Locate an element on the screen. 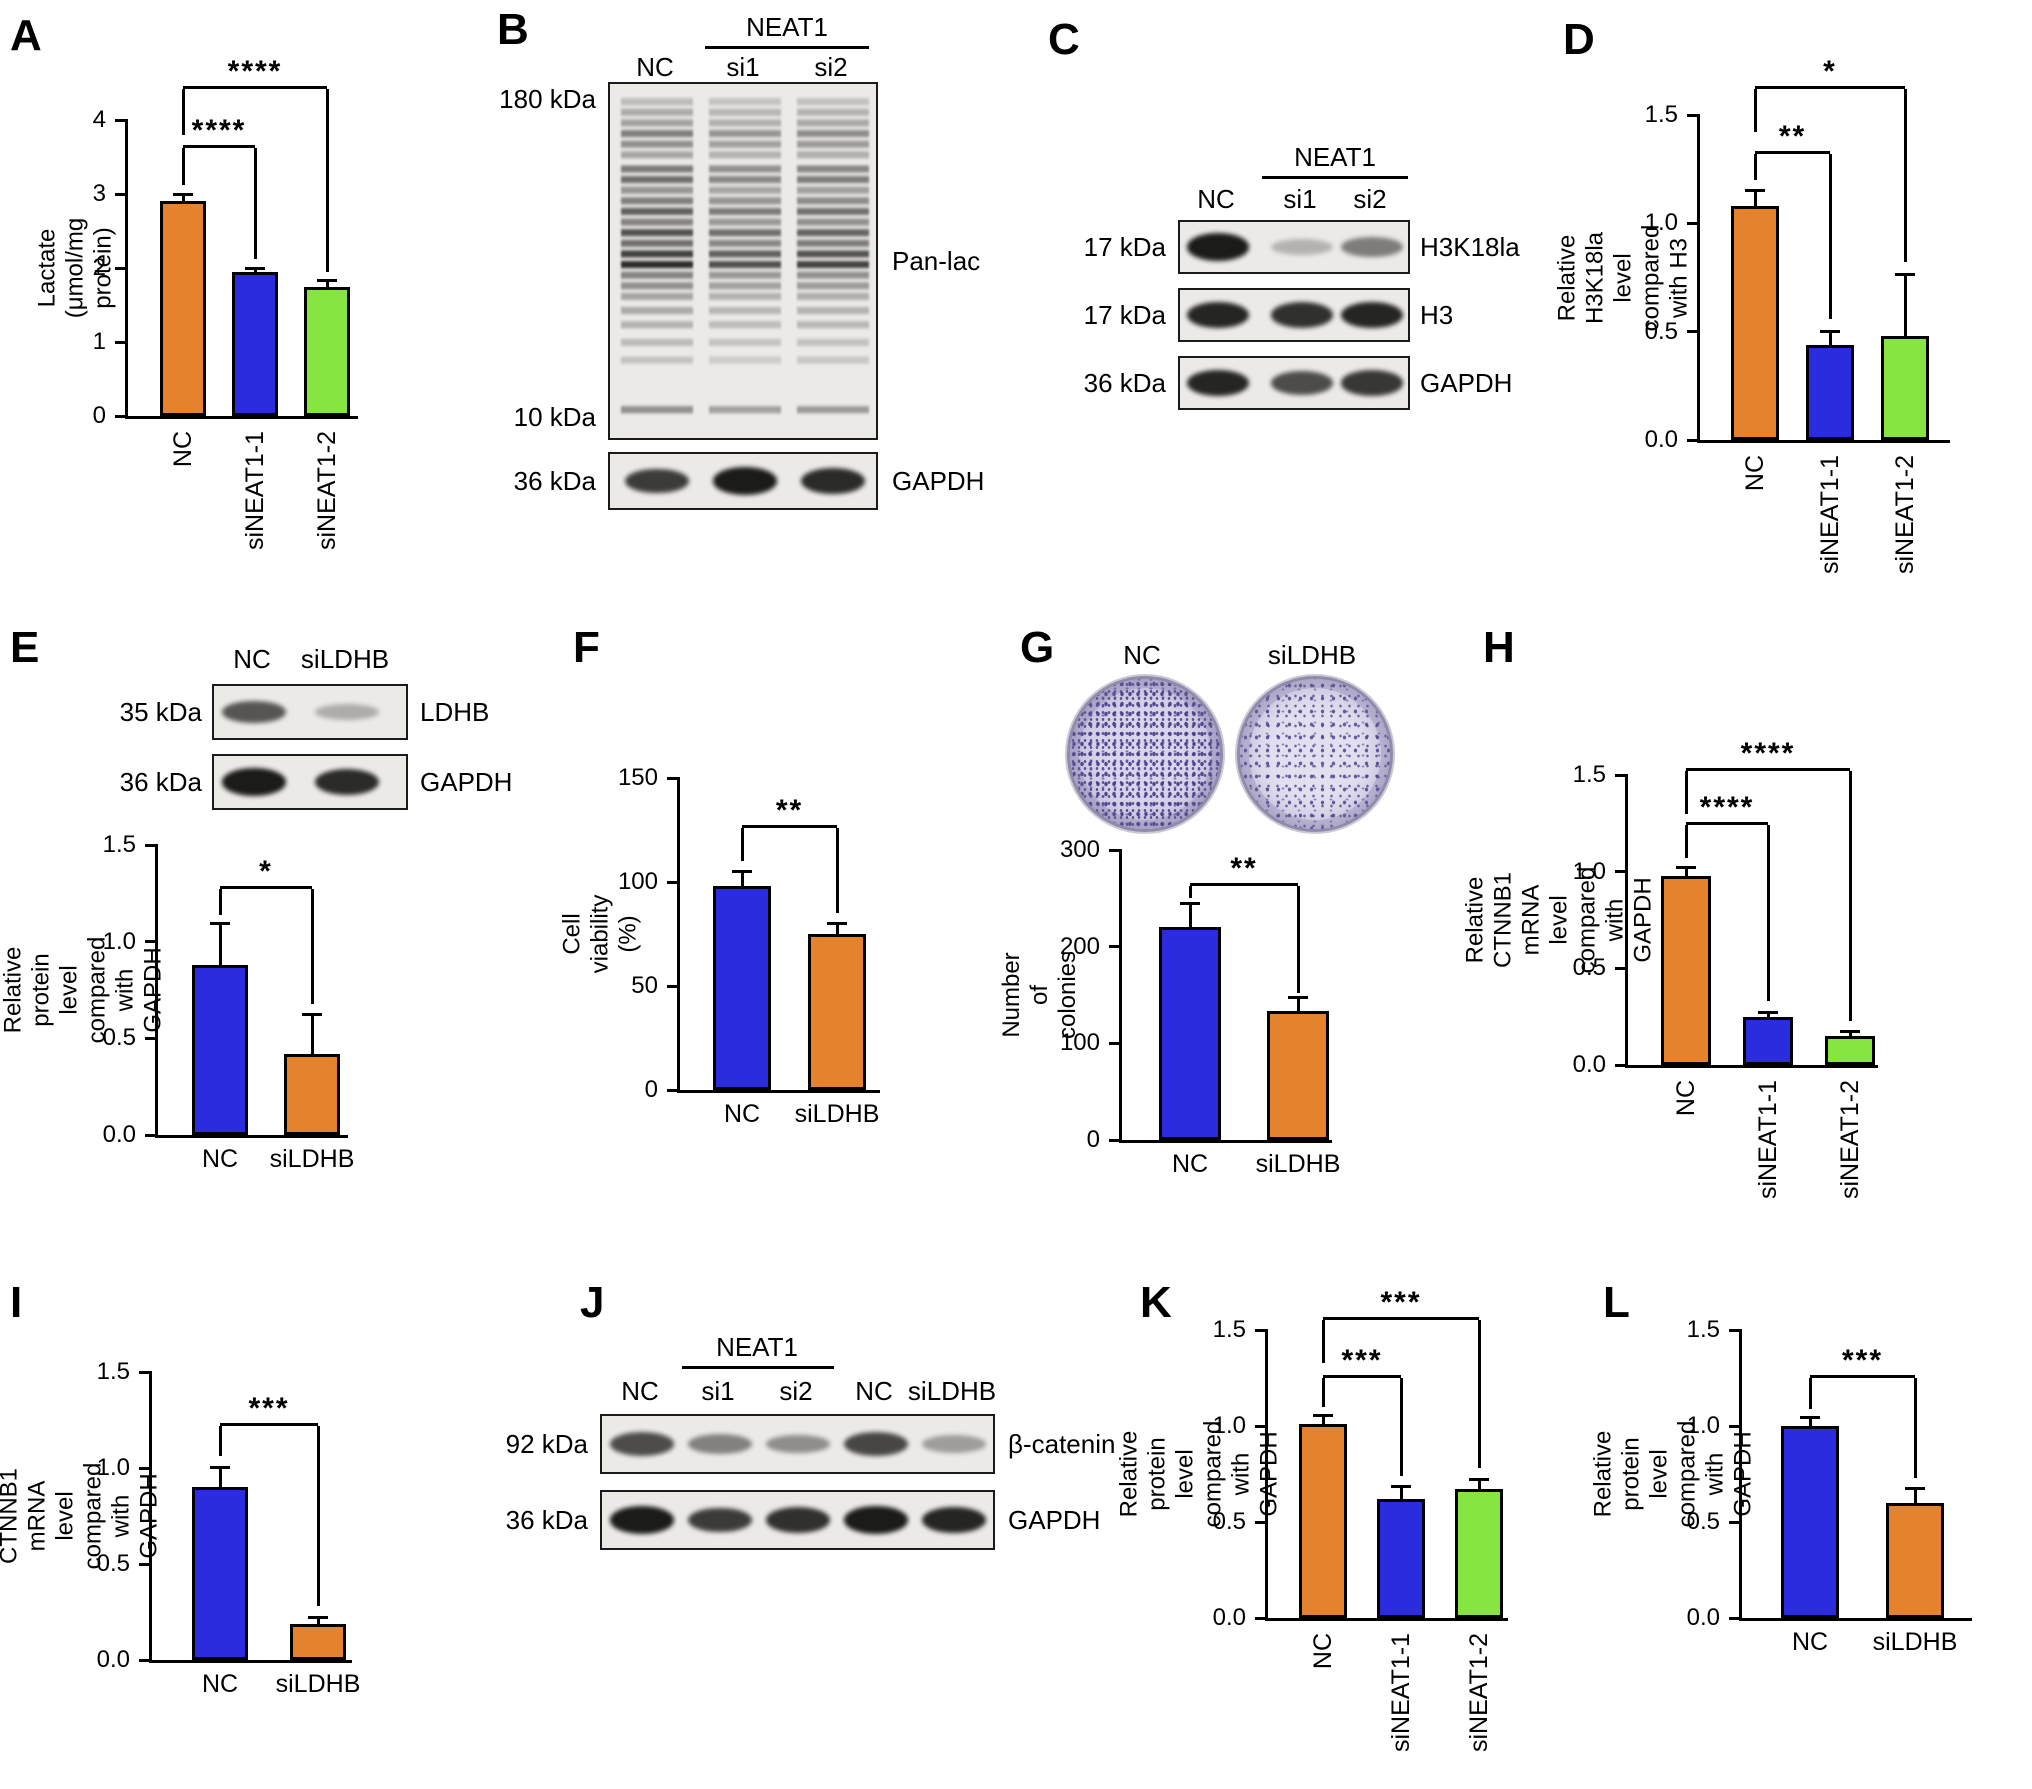  panel-letter-k: K is located at coordinates (1156, 1302).